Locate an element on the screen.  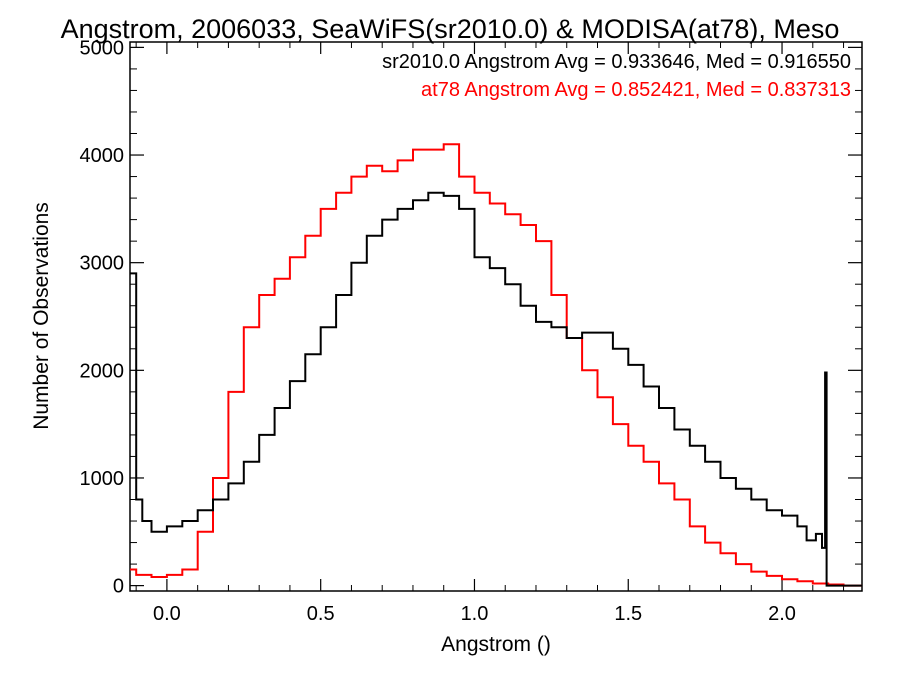
x-tick-label: 2.0 is located at coordinates (782, 614).